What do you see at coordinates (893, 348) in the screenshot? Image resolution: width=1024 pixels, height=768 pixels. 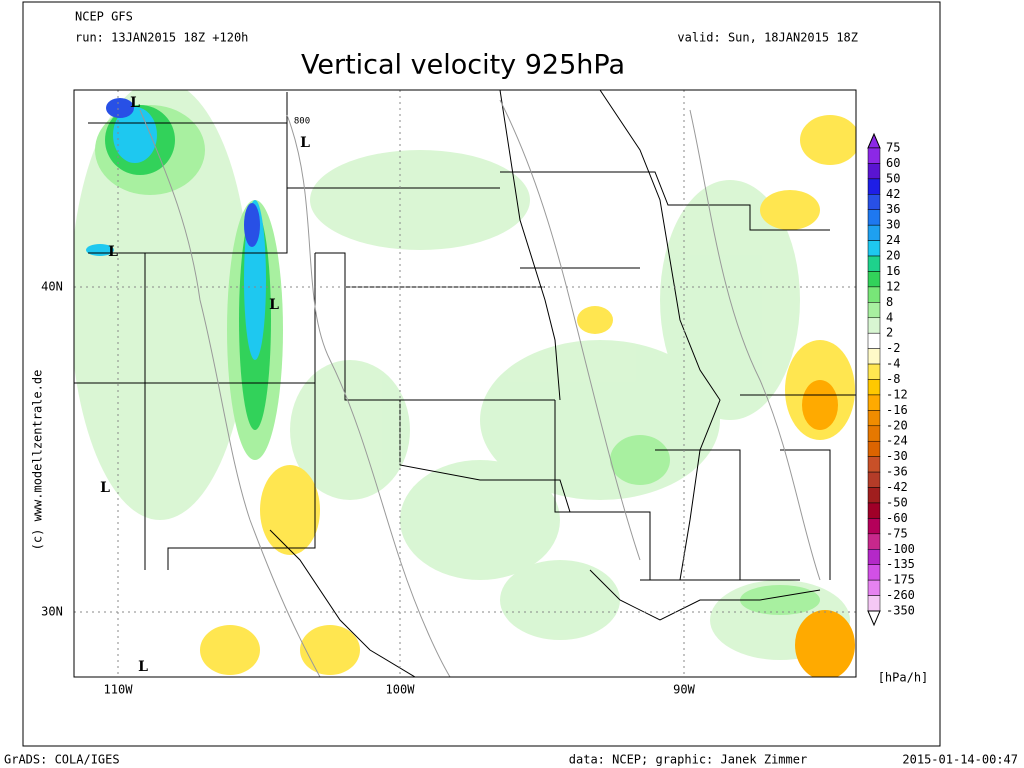 I see `colorbar-label: -2` at bounding box center [893, 348].